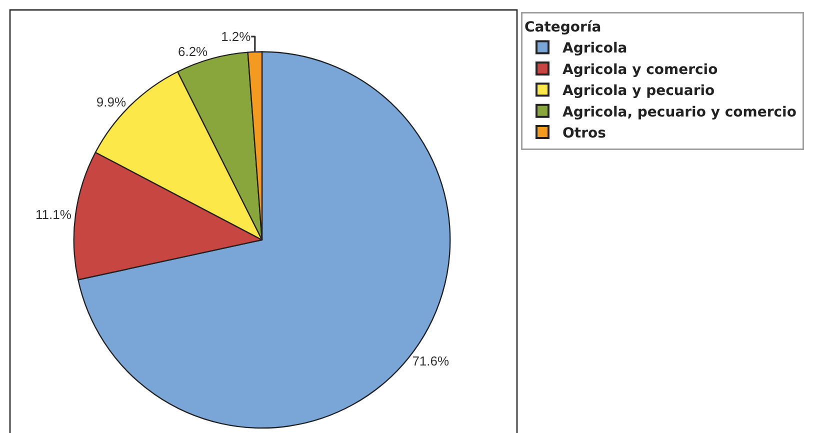  I want to click on data-label: 71.6%, so click(431, 360).